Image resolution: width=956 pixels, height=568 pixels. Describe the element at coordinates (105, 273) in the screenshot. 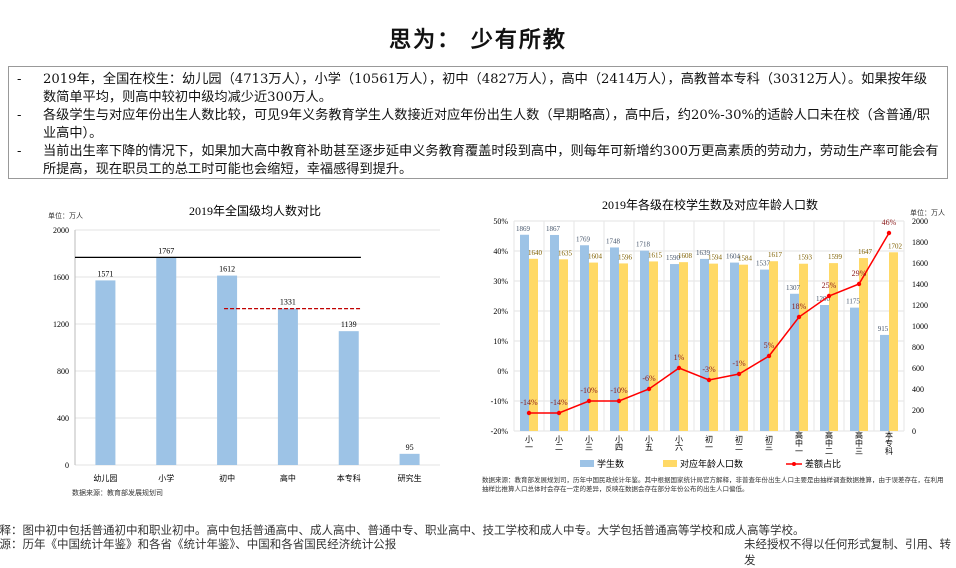

I see `data-label: 1571` at that location.